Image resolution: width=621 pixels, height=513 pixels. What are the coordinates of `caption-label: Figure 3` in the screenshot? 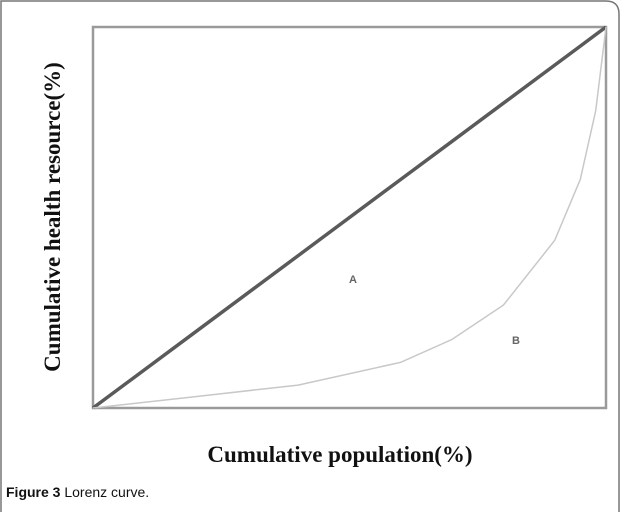 It's located at (33, 492).